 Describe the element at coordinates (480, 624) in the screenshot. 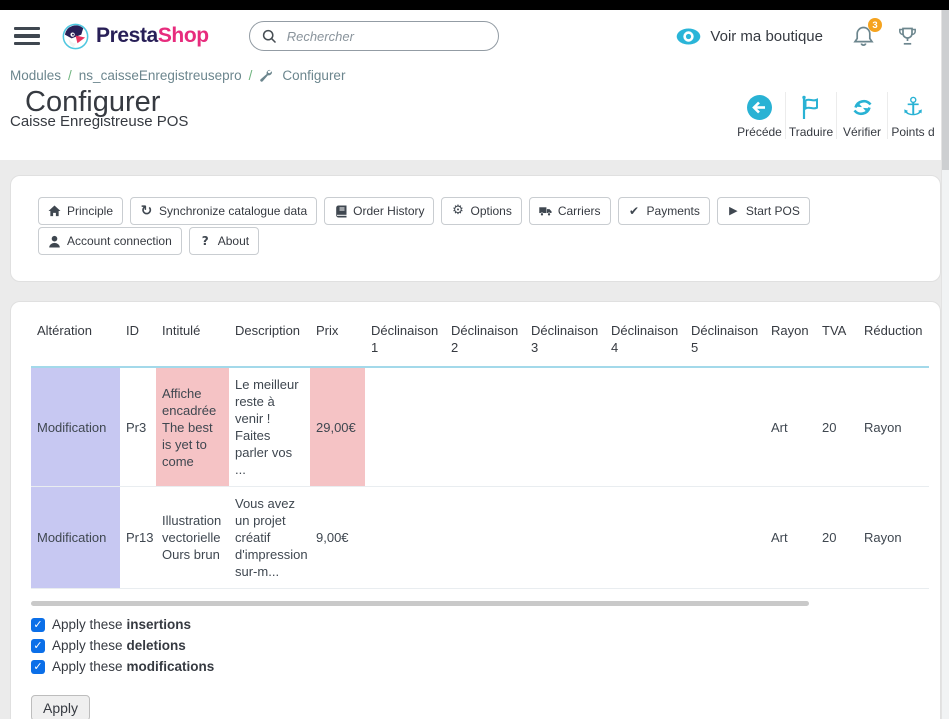

I see `apply-insertions-checkbox: Apply these insertions` at that location.